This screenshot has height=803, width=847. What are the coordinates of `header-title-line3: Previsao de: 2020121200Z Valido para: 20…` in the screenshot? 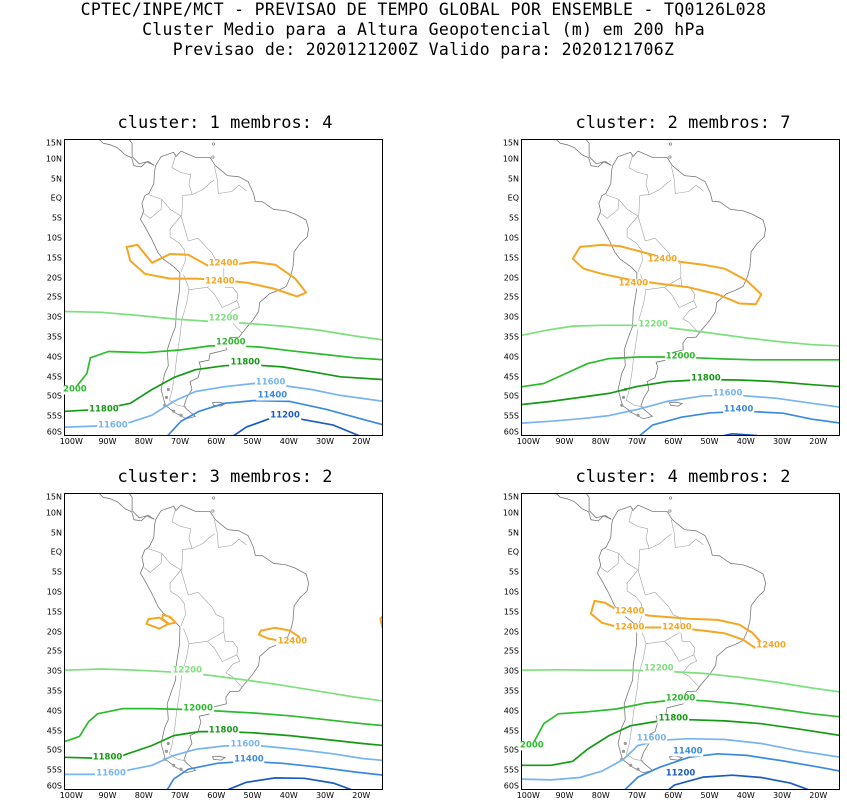 It's located at (423, 49).